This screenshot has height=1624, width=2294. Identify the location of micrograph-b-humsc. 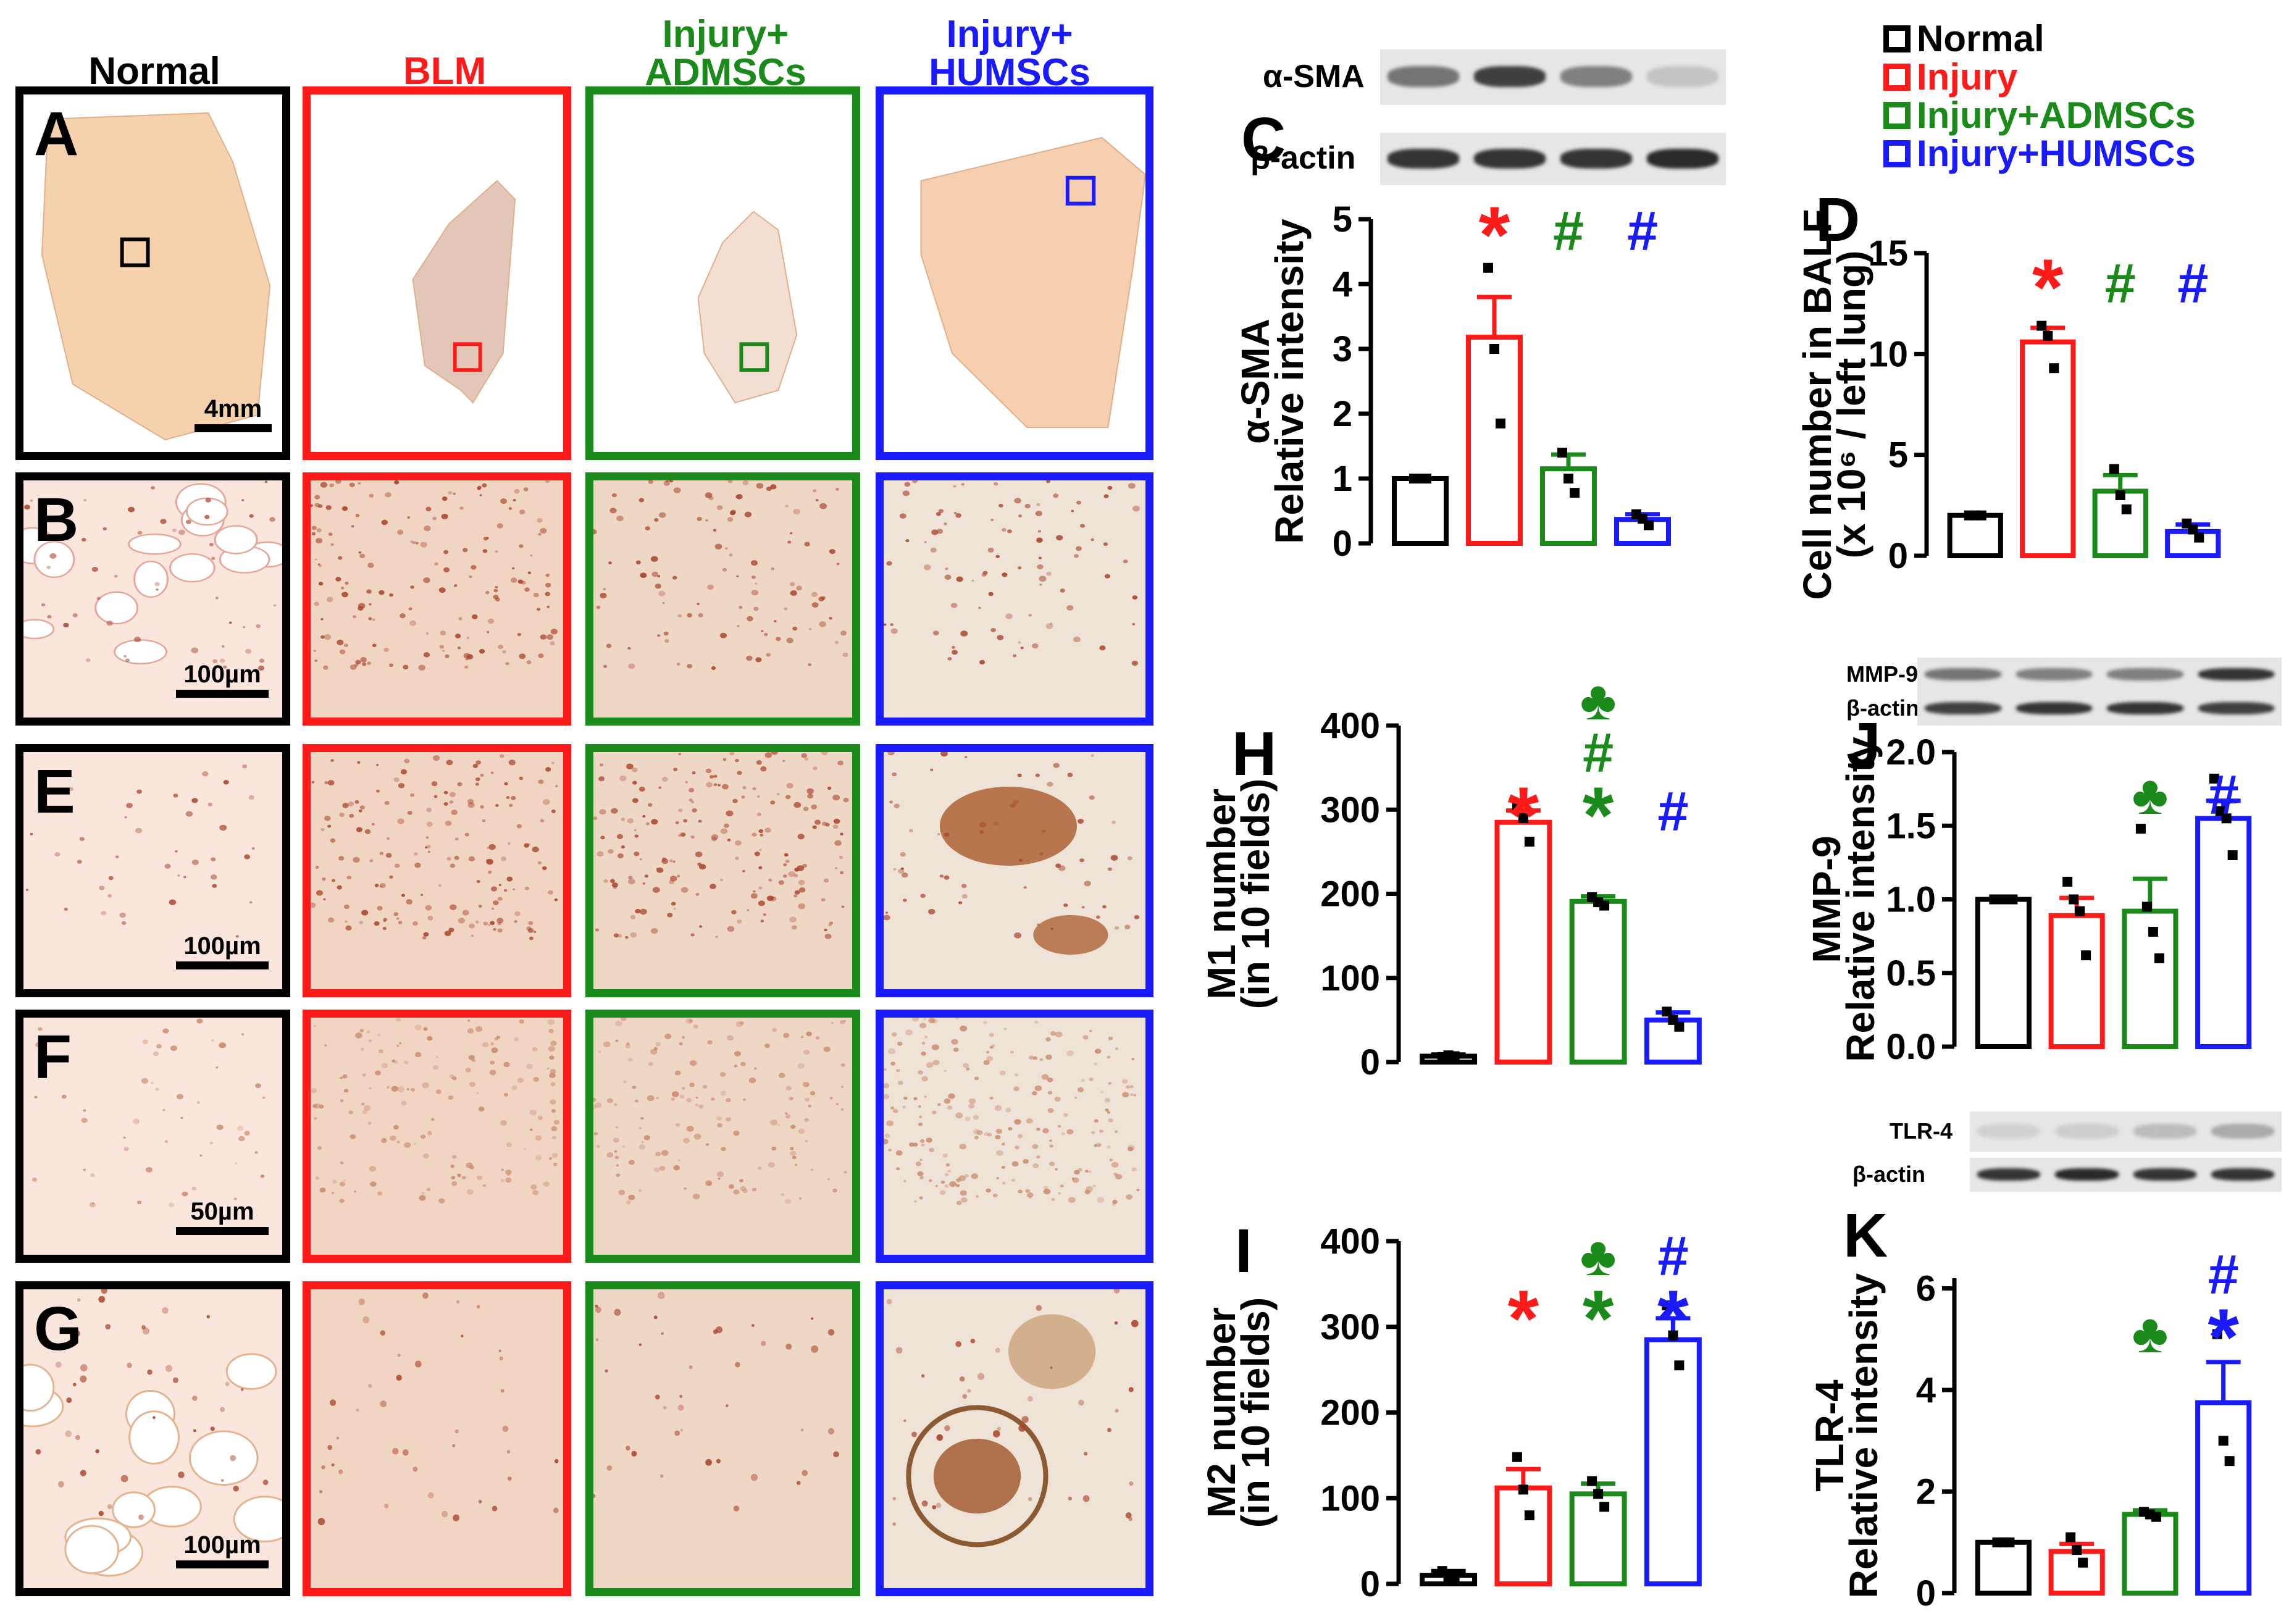
(1015, 599).